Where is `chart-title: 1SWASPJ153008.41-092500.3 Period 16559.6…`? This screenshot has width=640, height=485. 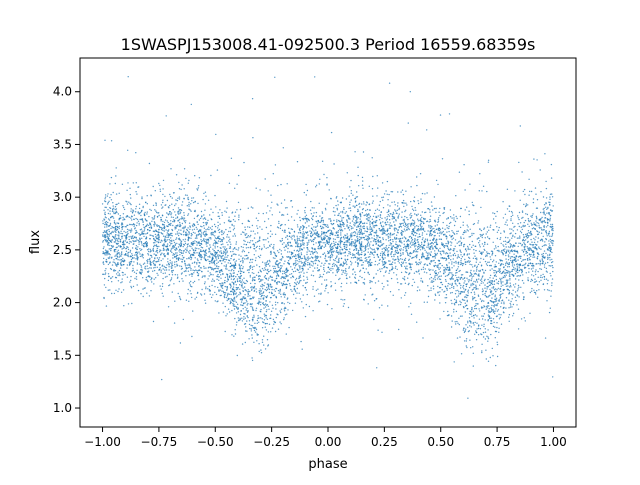
chart-title: 1SWASPJ153008.41-092500.3 Period 16559.6… is located at coordinates (328, 44).